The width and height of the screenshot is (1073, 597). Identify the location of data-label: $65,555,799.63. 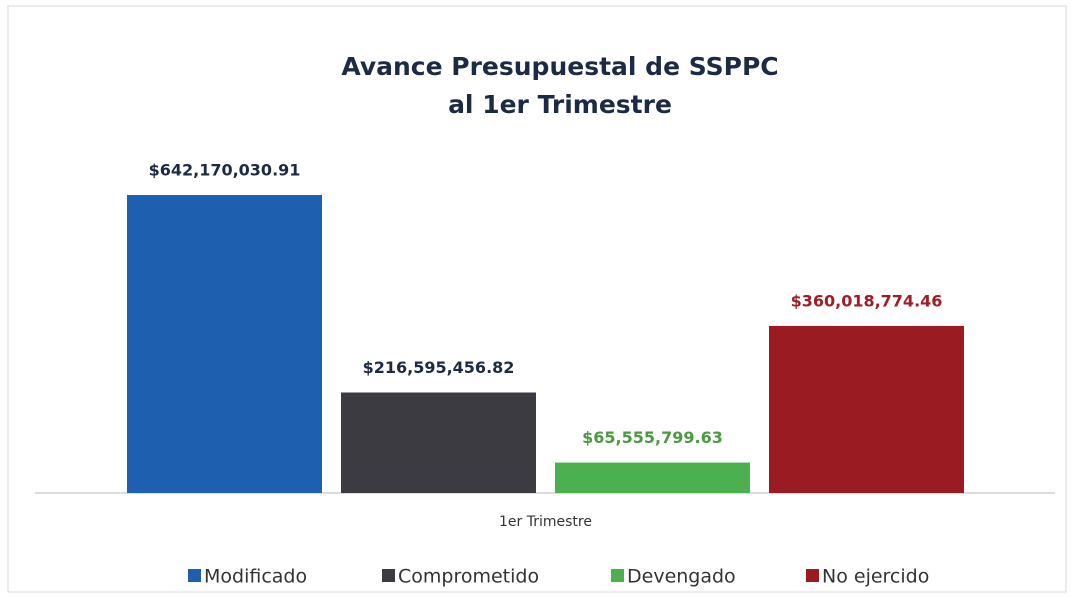
(652, 437).